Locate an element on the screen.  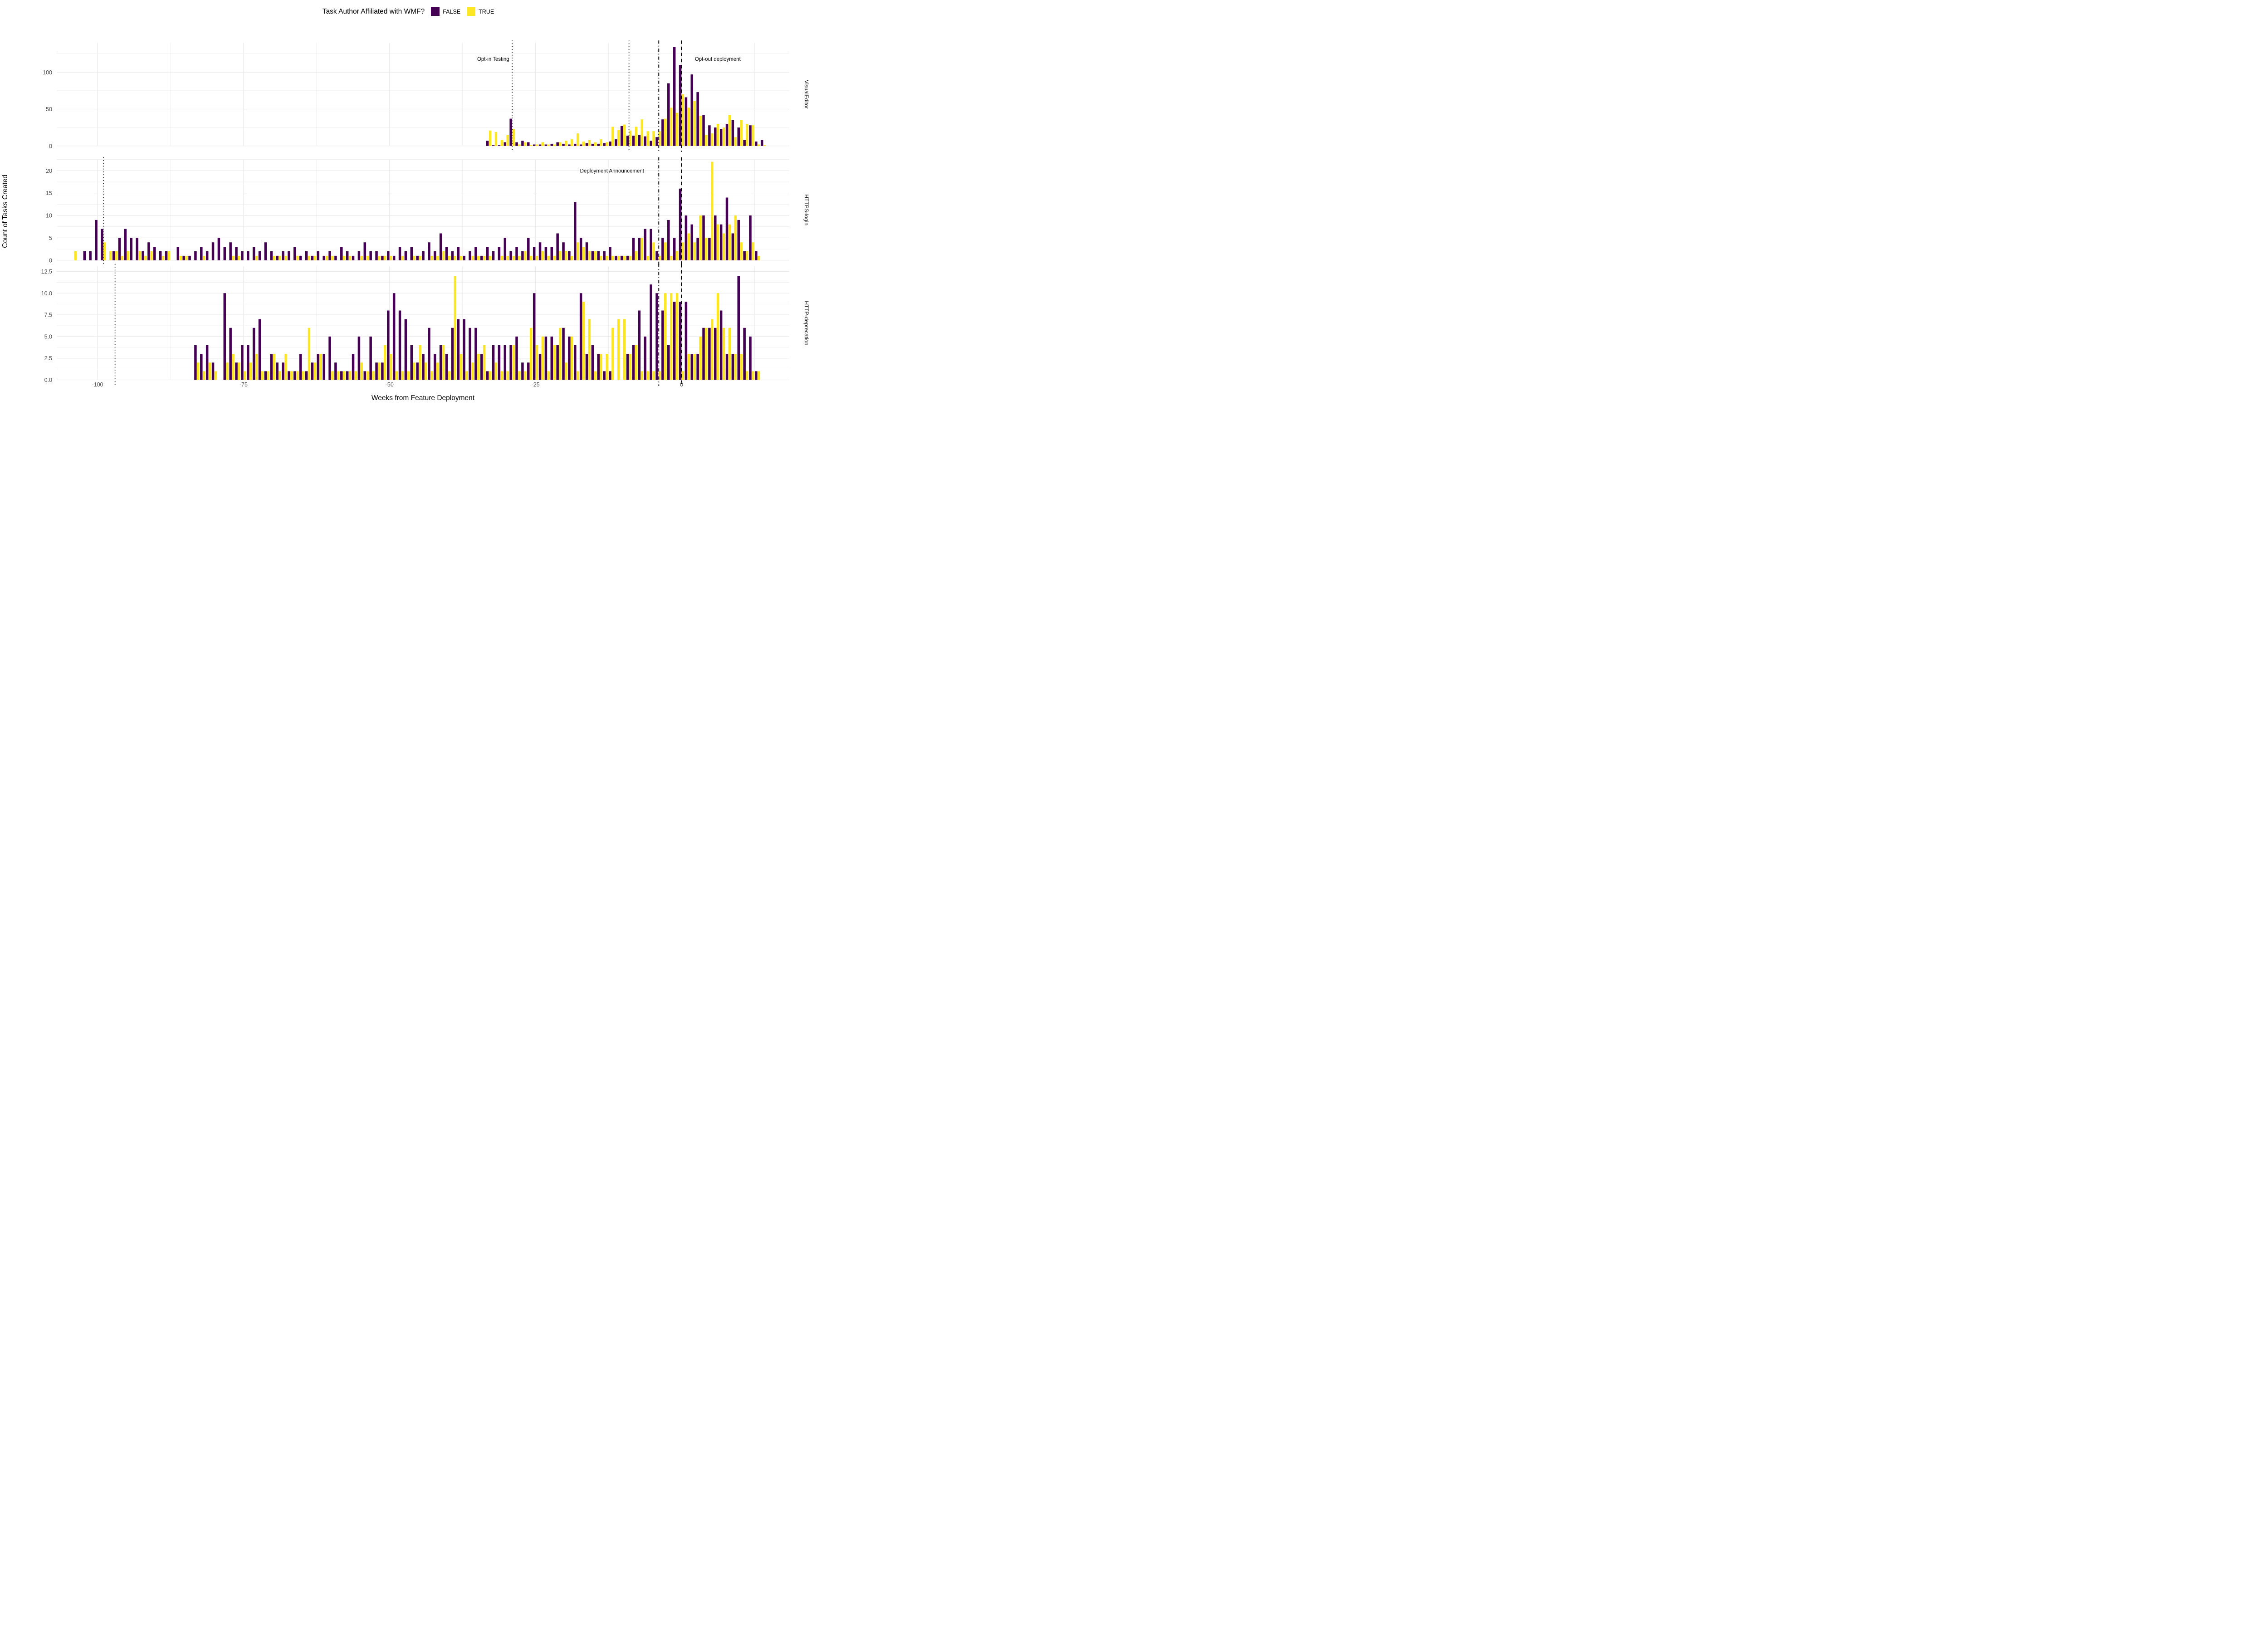
x-tick-label: -75 is located at coordinates (244, 384).